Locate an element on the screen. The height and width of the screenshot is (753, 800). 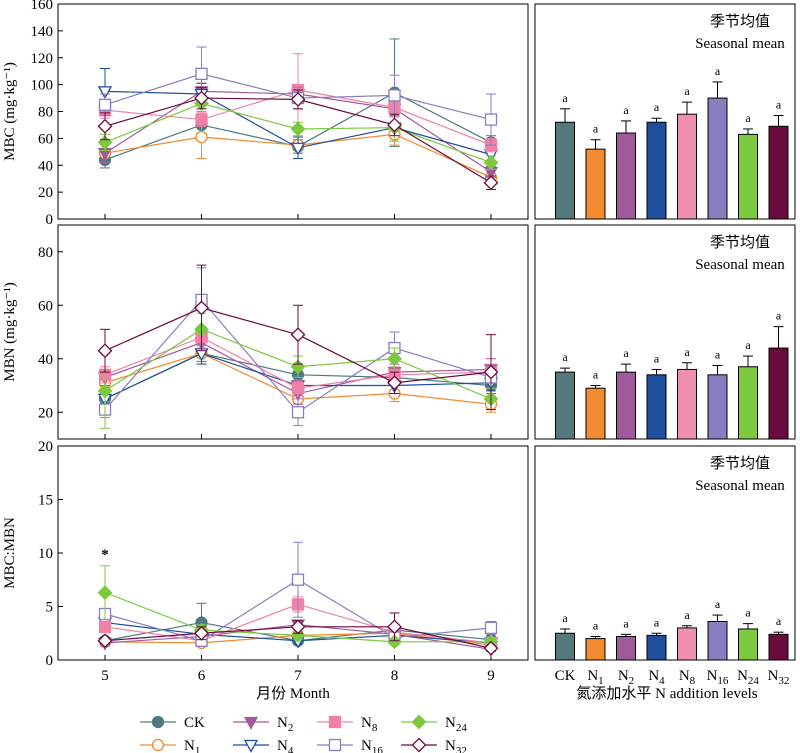
bar-category-label: N8 is located at coordinates (687, 677).